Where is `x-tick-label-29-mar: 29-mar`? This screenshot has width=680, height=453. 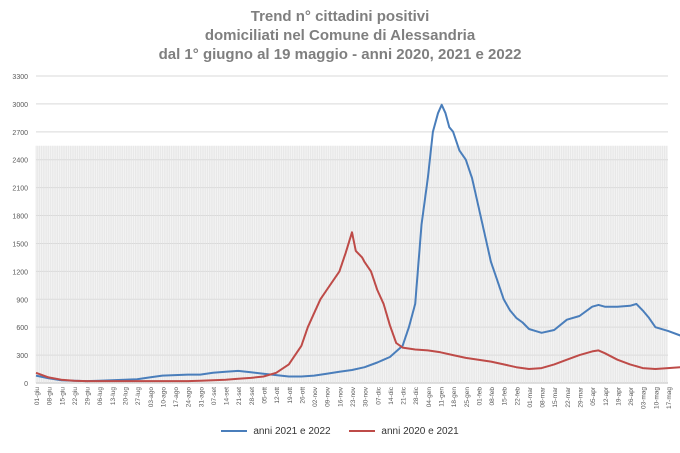 x-tick-label-29-mar: 29-mar is located at coordinates (581, 396).